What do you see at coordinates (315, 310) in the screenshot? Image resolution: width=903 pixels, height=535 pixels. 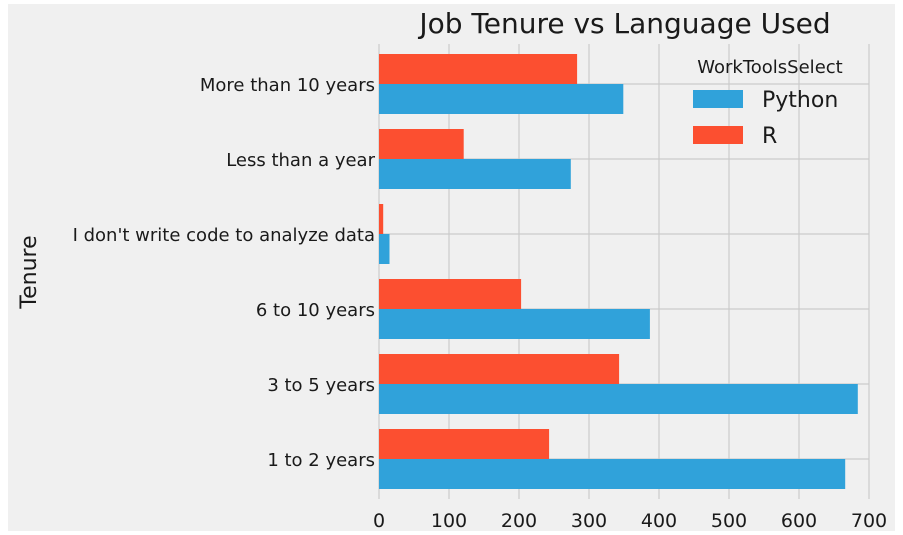 I see `y-tick-label: 6 to 10 years` at bounding box center [315, 310].